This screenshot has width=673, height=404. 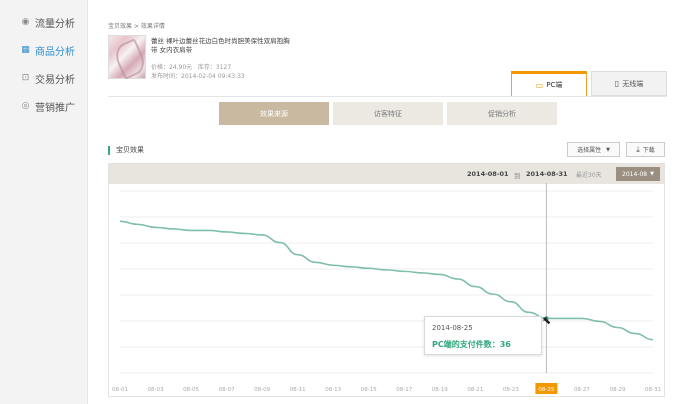 I want to click on sidebar: ◉ 流量分析 ▦ 商品分析 ⊡ 交易分析 ◎ 营销推广, so click(x=44, y=202).